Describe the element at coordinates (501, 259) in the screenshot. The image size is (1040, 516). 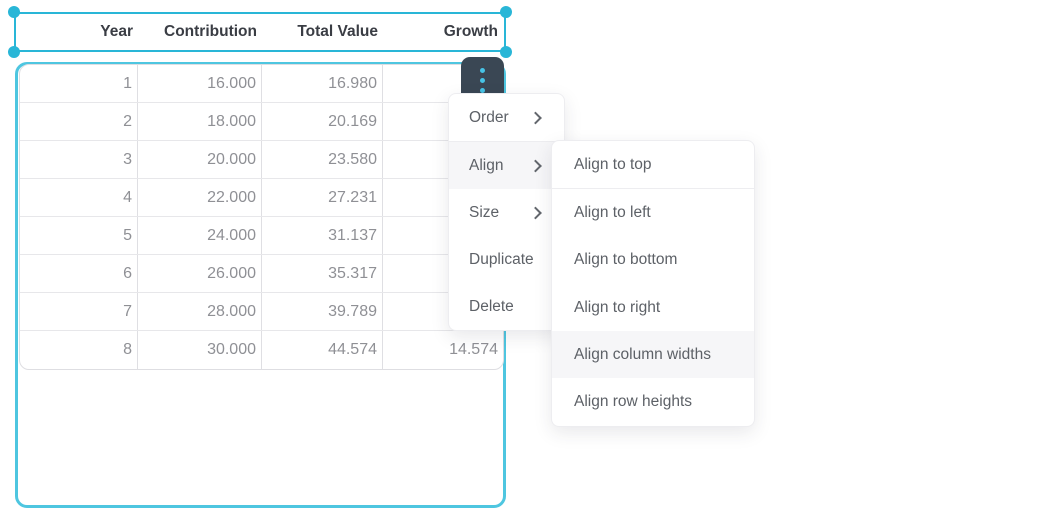
I see `menu-item-label: Duplicate` at that location.